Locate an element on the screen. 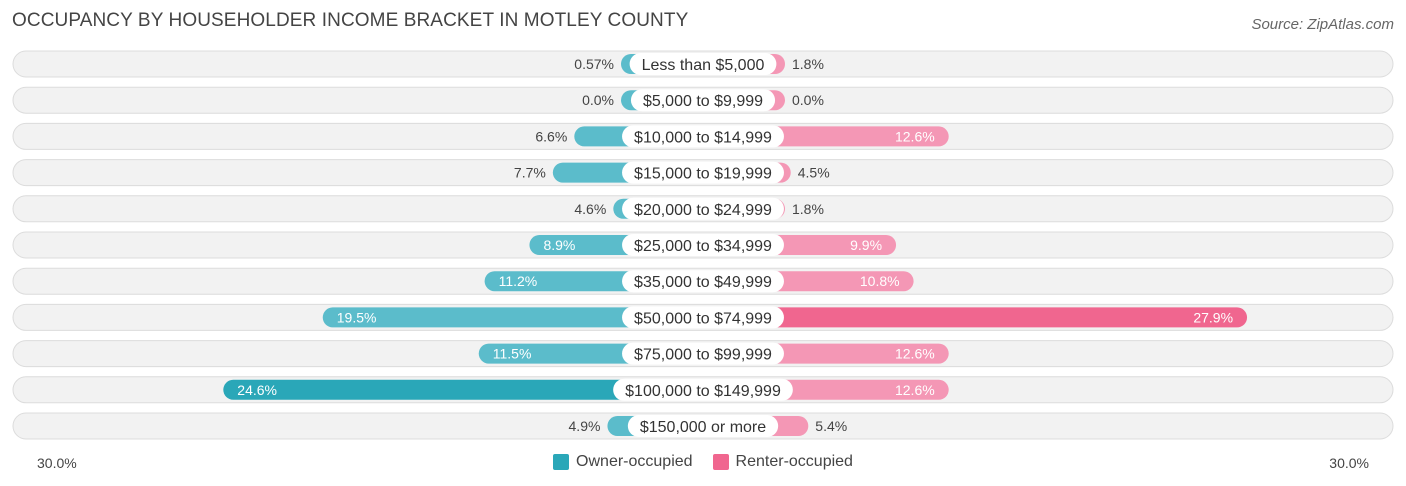 The height and width of the screenshot is (486, 1406). bar-renter-occupied is located at coordinates (975, 317).